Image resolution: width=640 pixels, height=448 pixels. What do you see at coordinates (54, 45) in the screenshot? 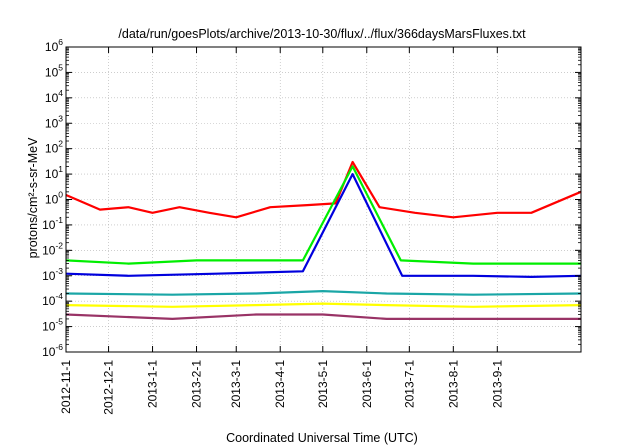
I see `y-tick-label: 10⁶` at bounding box center [54, 45].